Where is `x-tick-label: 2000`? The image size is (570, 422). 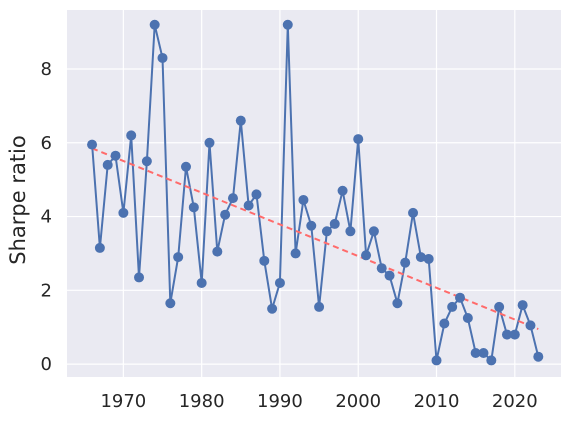
x-tick-label: 2000 is located at coordinates (358, 401).